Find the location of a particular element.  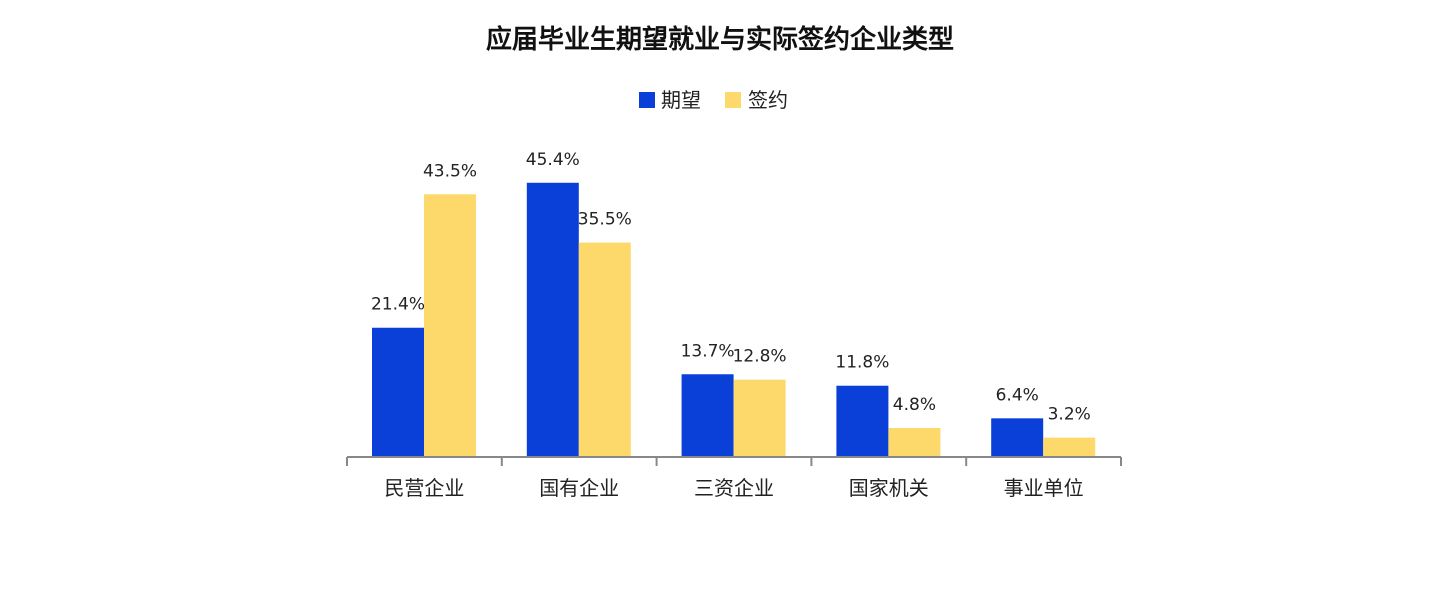

legend-item-1: 期望 is located at coordinates (670, 100).